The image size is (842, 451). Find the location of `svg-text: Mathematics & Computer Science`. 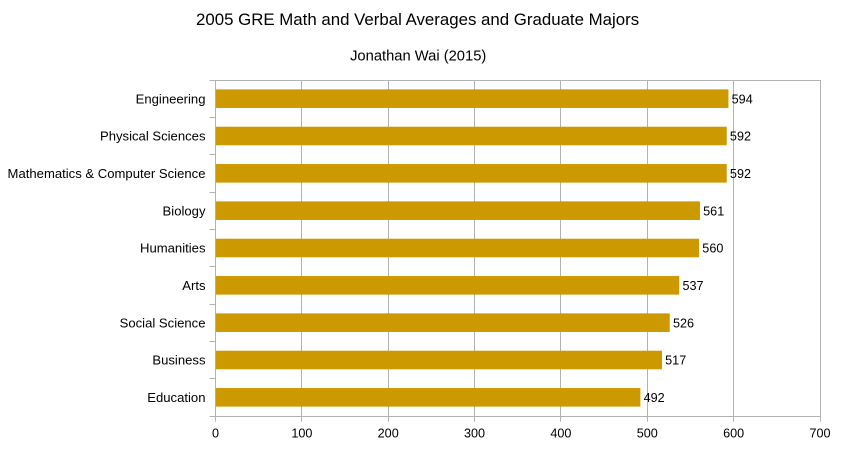

svg-text: Mathematics & Computer Science is located at coordinates (107, 173).